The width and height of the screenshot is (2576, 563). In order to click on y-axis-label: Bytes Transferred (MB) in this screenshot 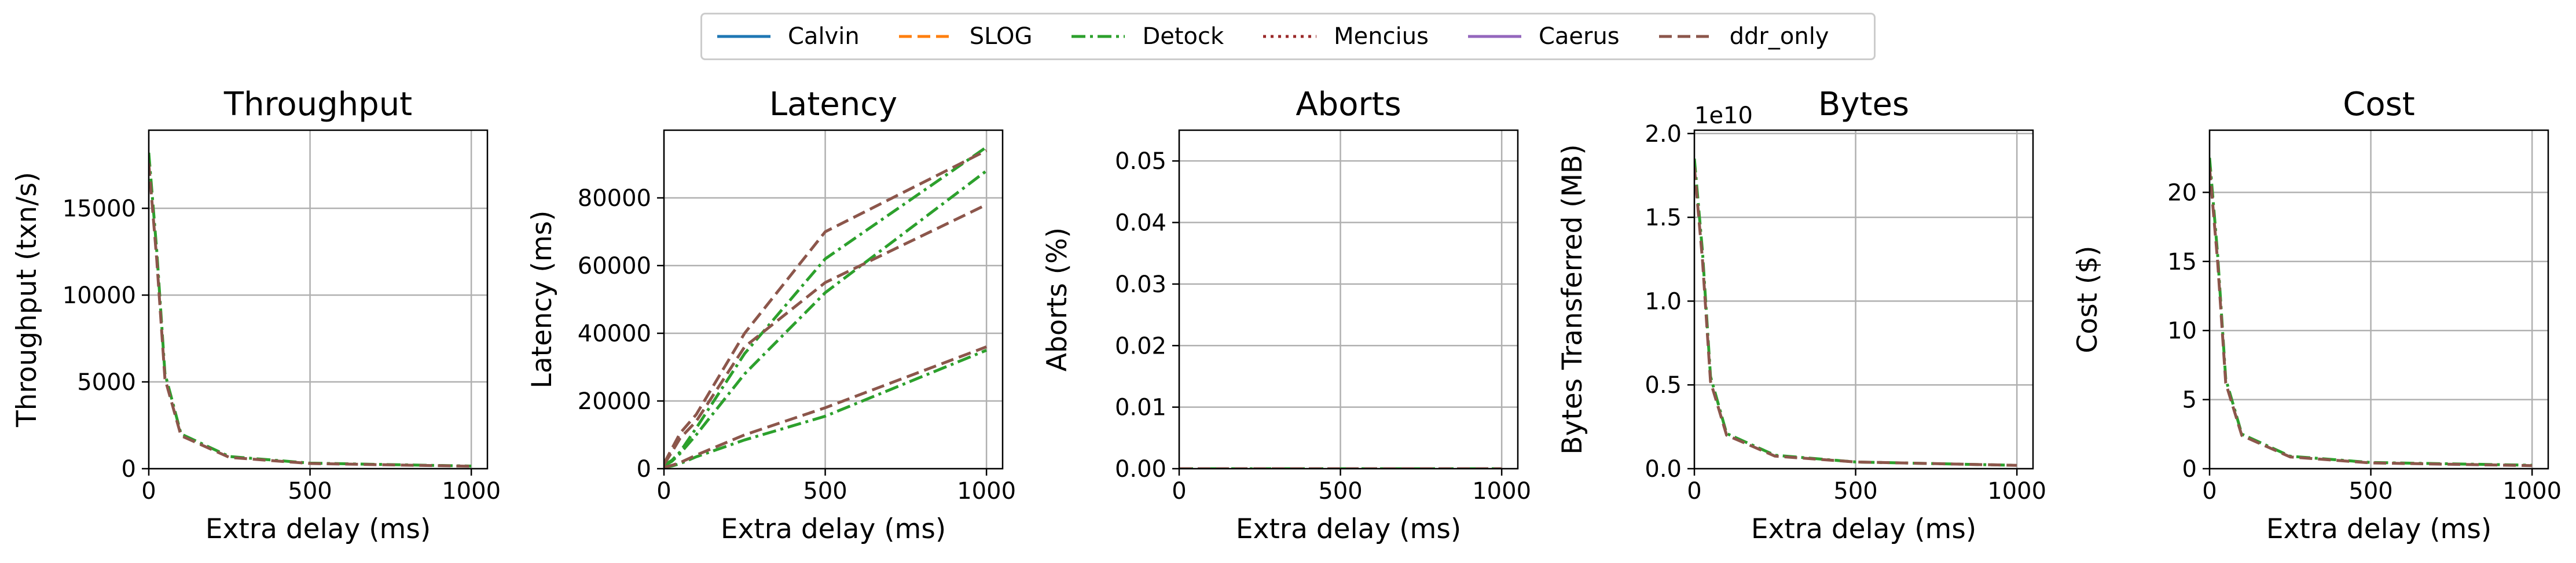, I will do `click(1572, 299)`.